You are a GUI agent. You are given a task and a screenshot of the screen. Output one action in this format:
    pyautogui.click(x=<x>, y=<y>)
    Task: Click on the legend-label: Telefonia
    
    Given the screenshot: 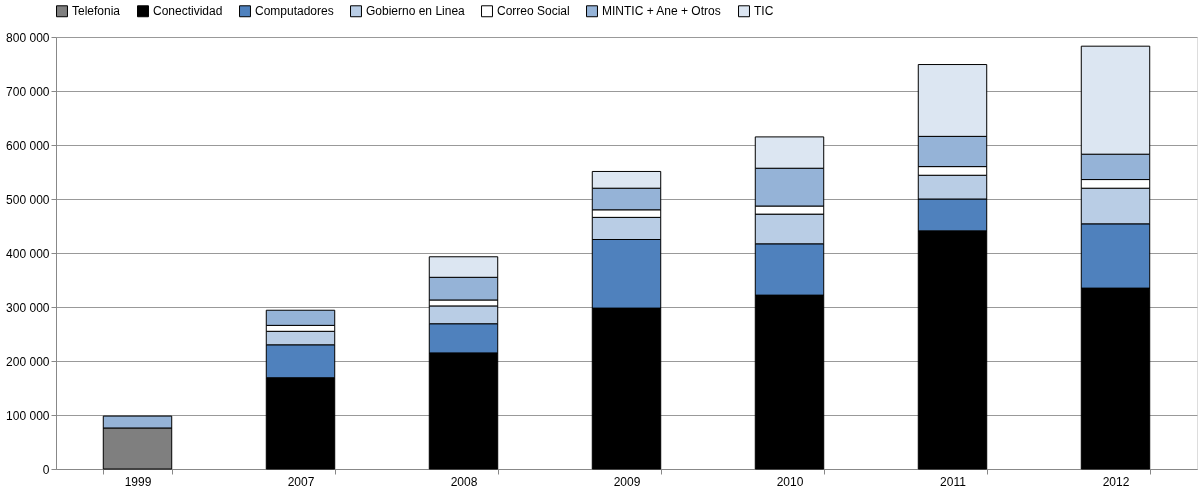 What is the action you would take?
    pyautogui.click(x=96, y=11)
    